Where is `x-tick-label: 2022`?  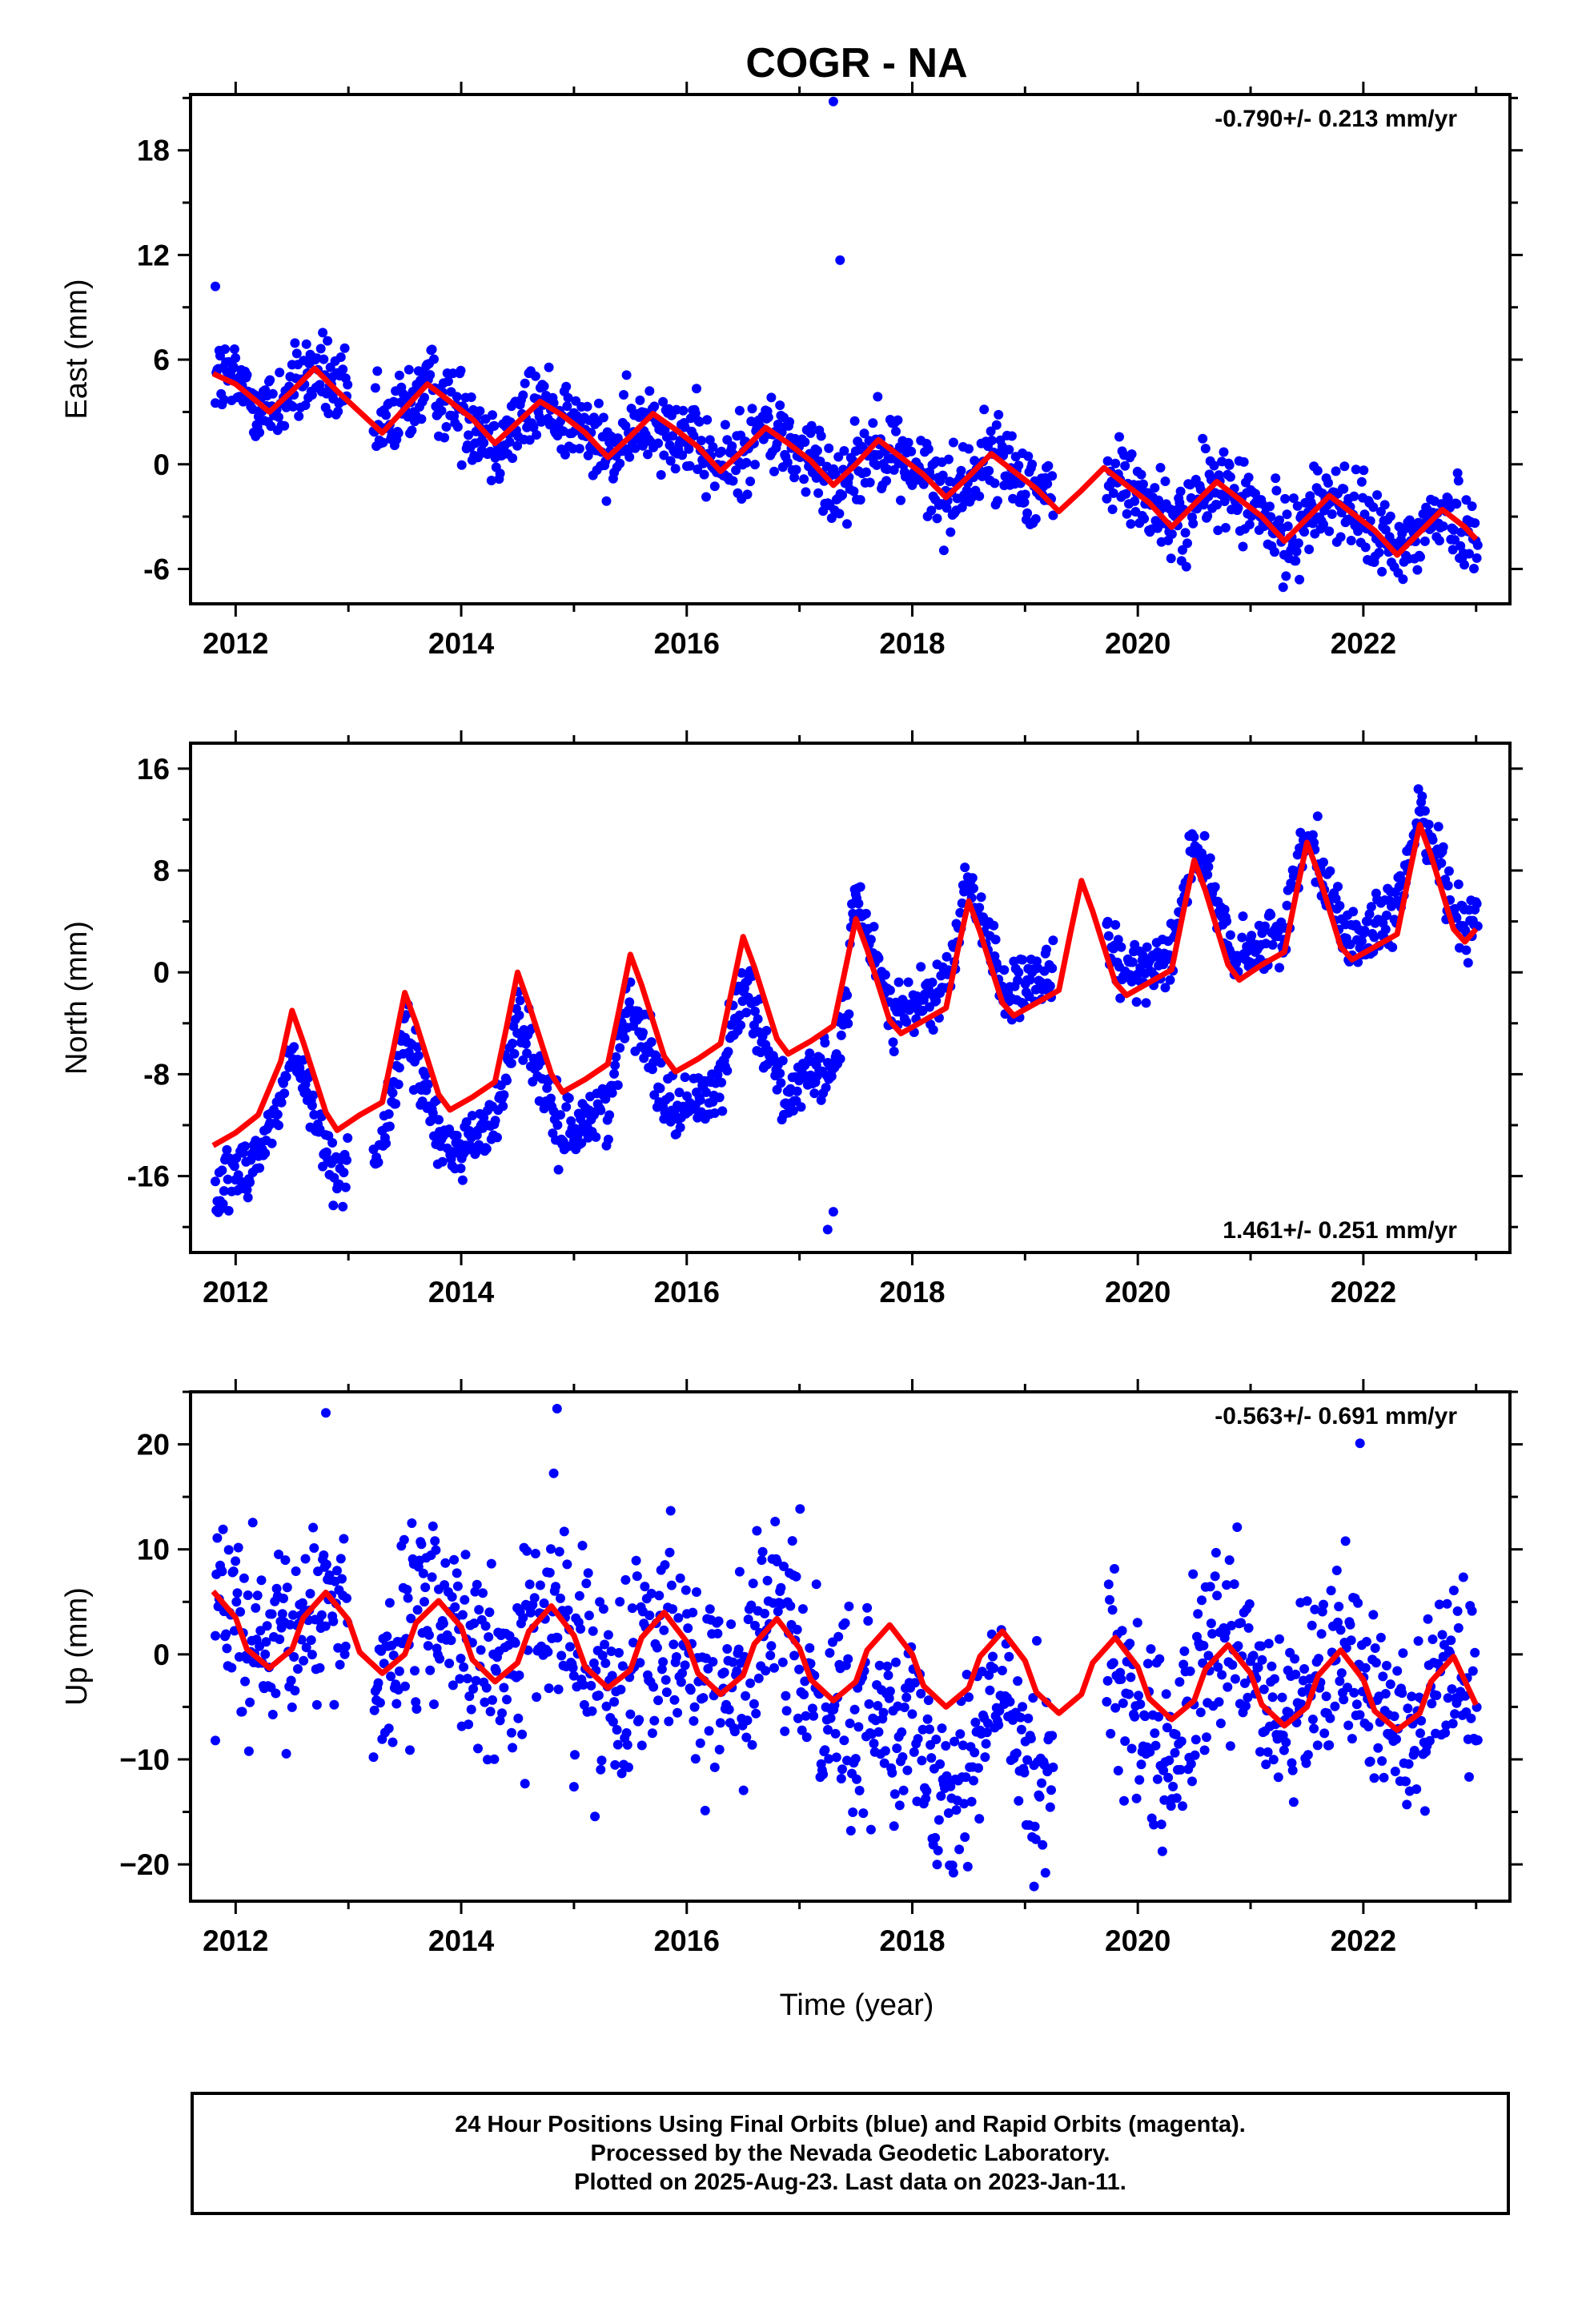
x-tick-label: 2022 is located at coordinates (1363, 1292).